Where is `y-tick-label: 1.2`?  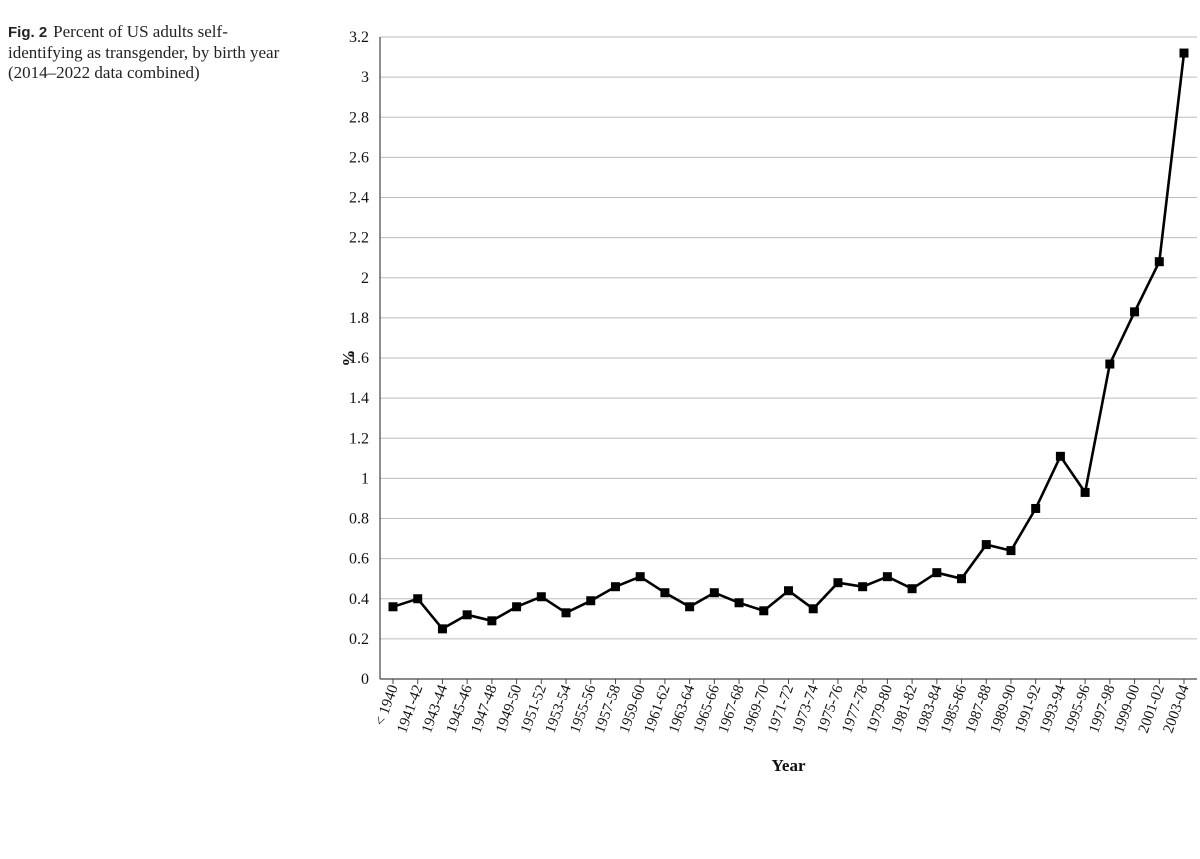
y-tick-label: 1.2 is located at coordinates (359, 438).